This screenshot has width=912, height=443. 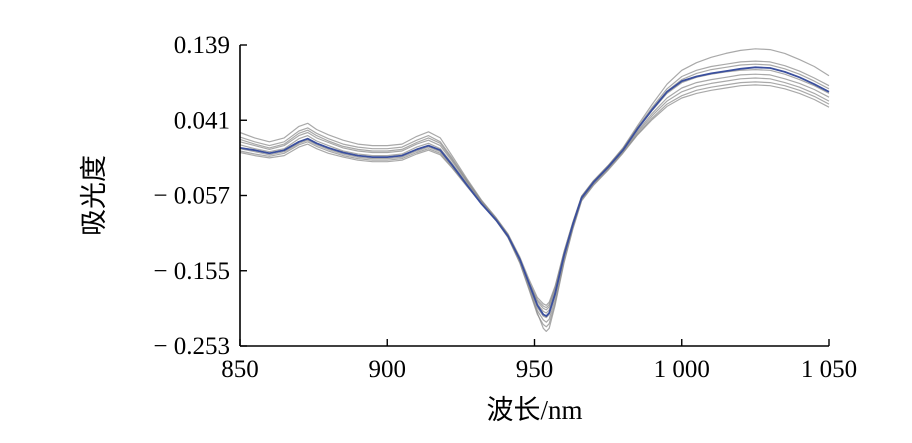 I want to click on y-ticks: 0.139 0.041 − 0.057 − 0.155 − 0.253, so click(x=200, y=196).